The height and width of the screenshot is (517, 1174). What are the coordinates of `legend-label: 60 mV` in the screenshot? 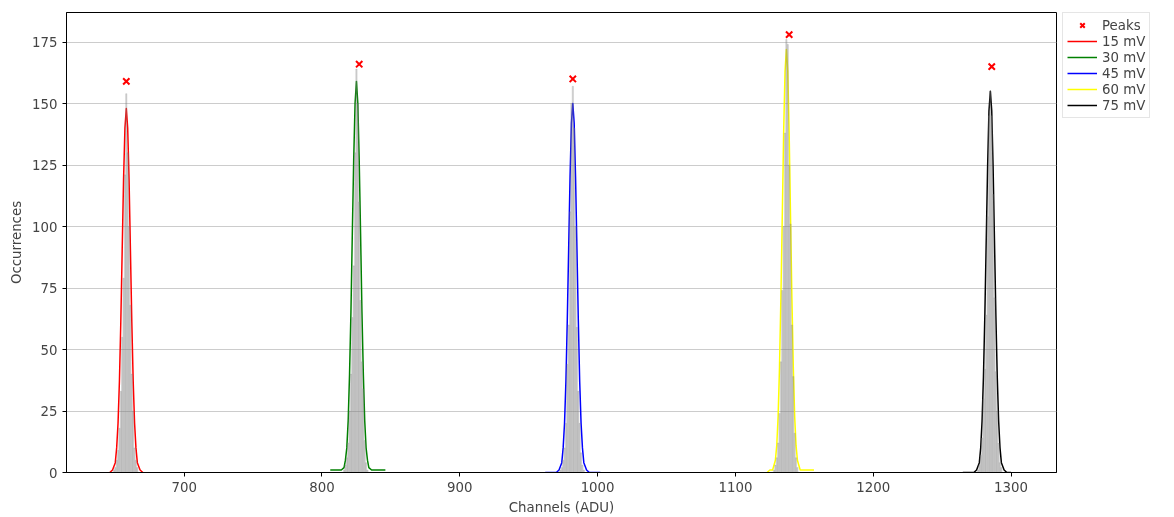 It's located at (1124, 89).